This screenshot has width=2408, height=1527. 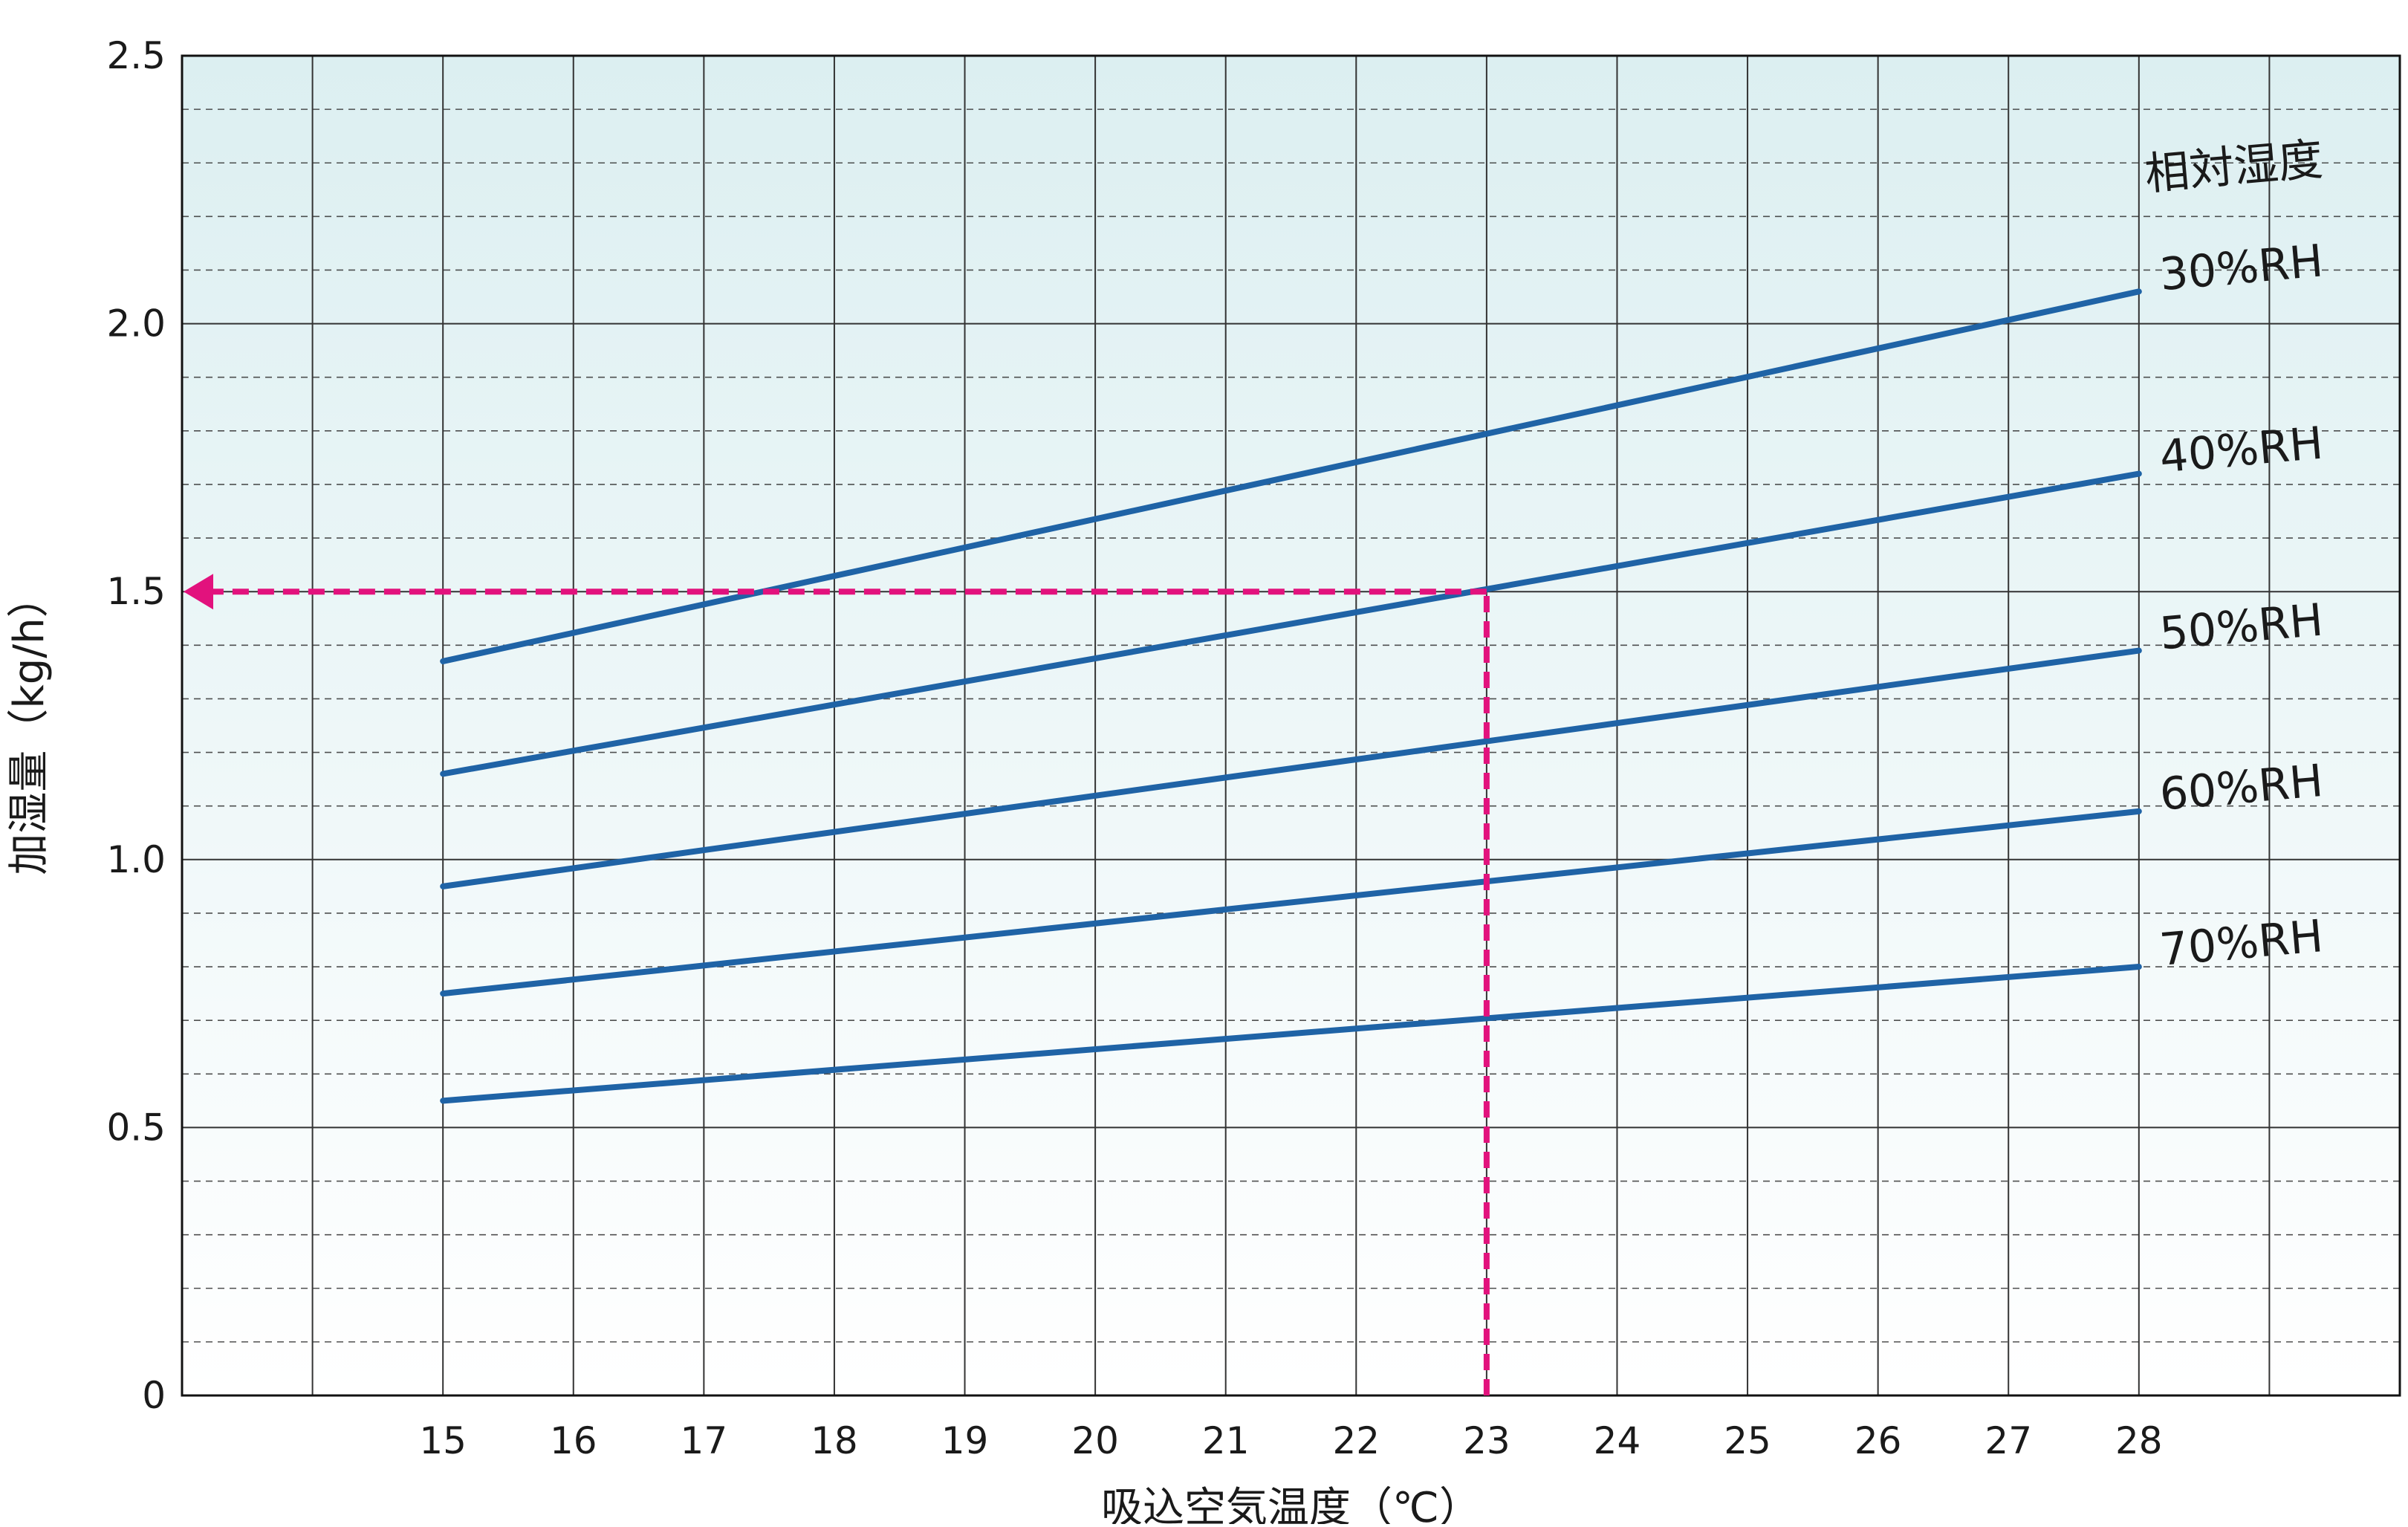 I want to click on x-tick-label: 23, so click(x=1486, y=1440).